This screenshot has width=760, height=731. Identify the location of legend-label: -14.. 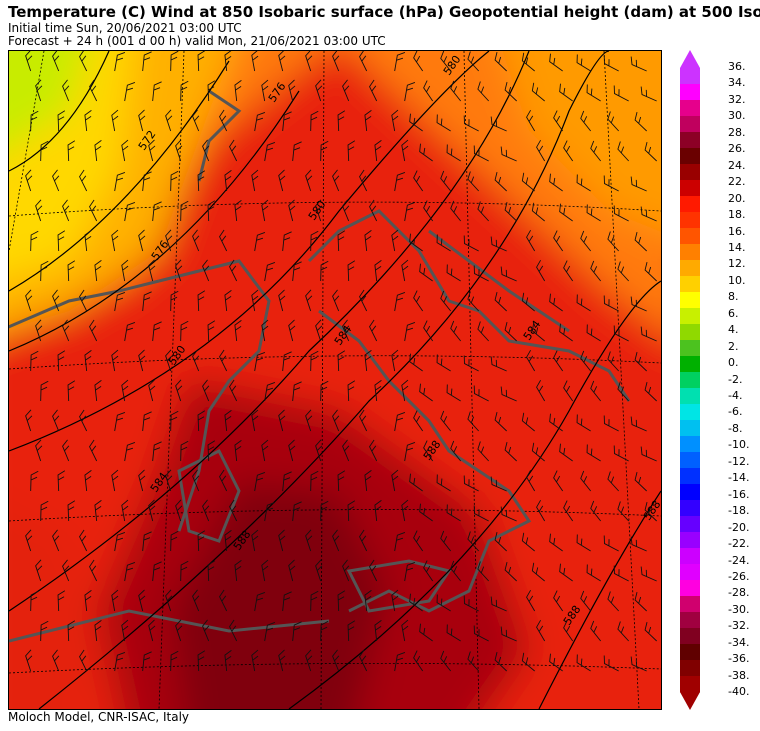
(739, 478).